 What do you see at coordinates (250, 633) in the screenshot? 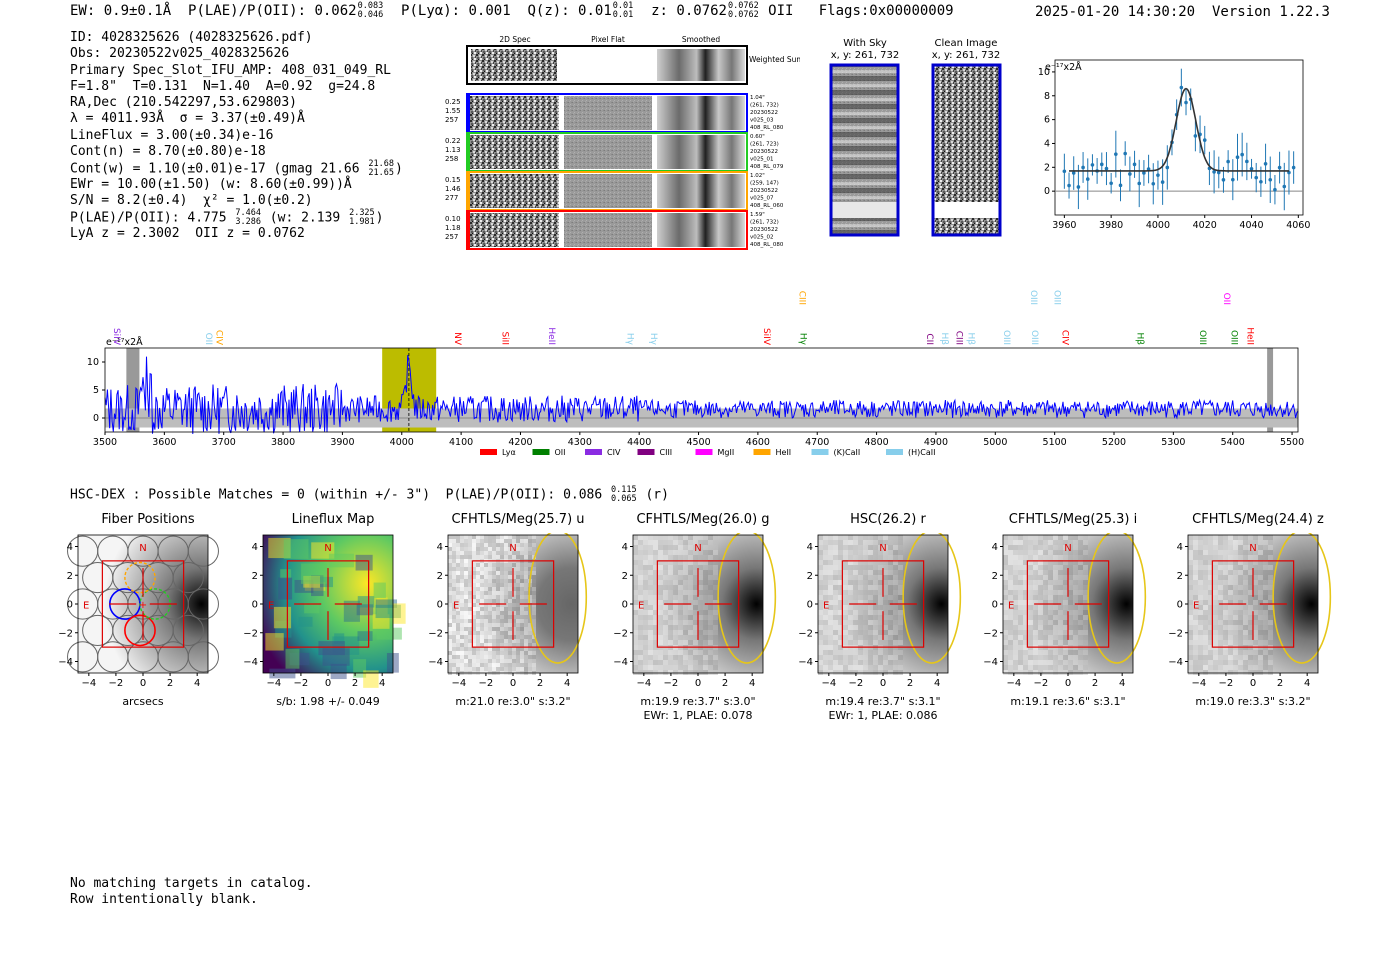
I see `panel-ytick-label: −2` at bounding box center [250, 633].